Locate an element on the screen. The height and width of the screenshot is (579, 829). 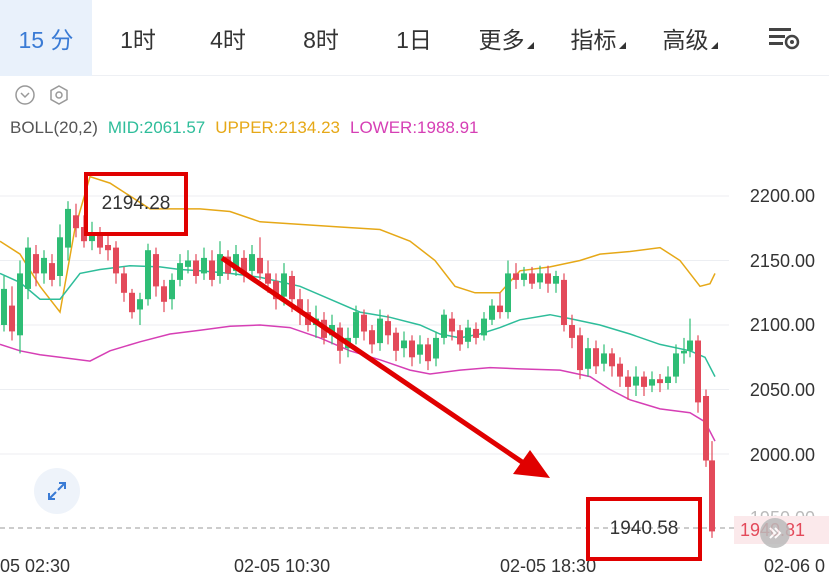
double-chevron-right-icon is located at coordinates (775, 533).